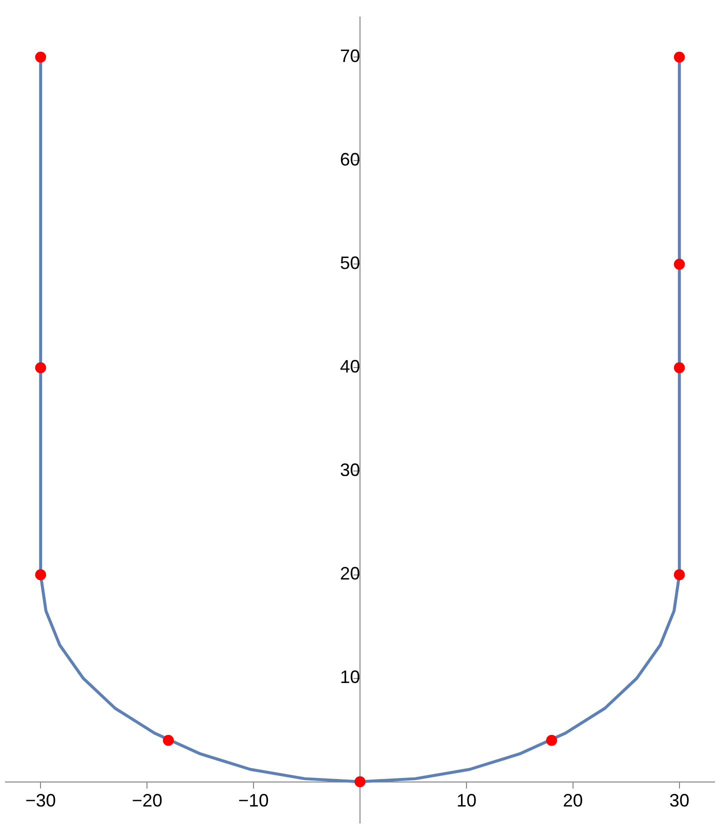 This screenshot has height=840, width=720. I want to click on y-tick-label: 30, so click(350, 470).